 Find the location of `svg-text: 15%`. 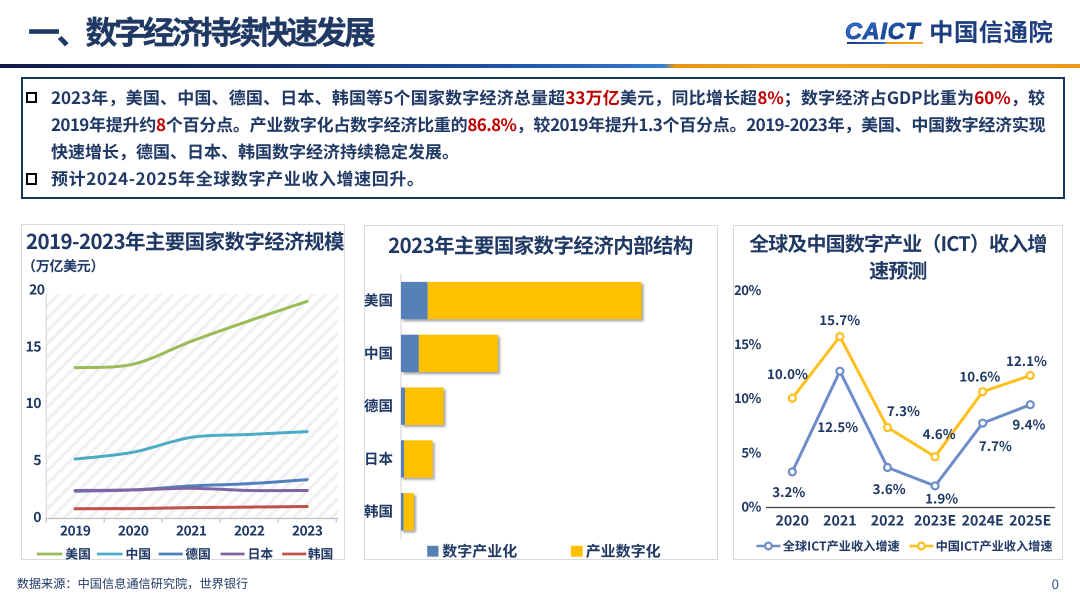

svg-text: 15% is located at coordinates (748, 343).